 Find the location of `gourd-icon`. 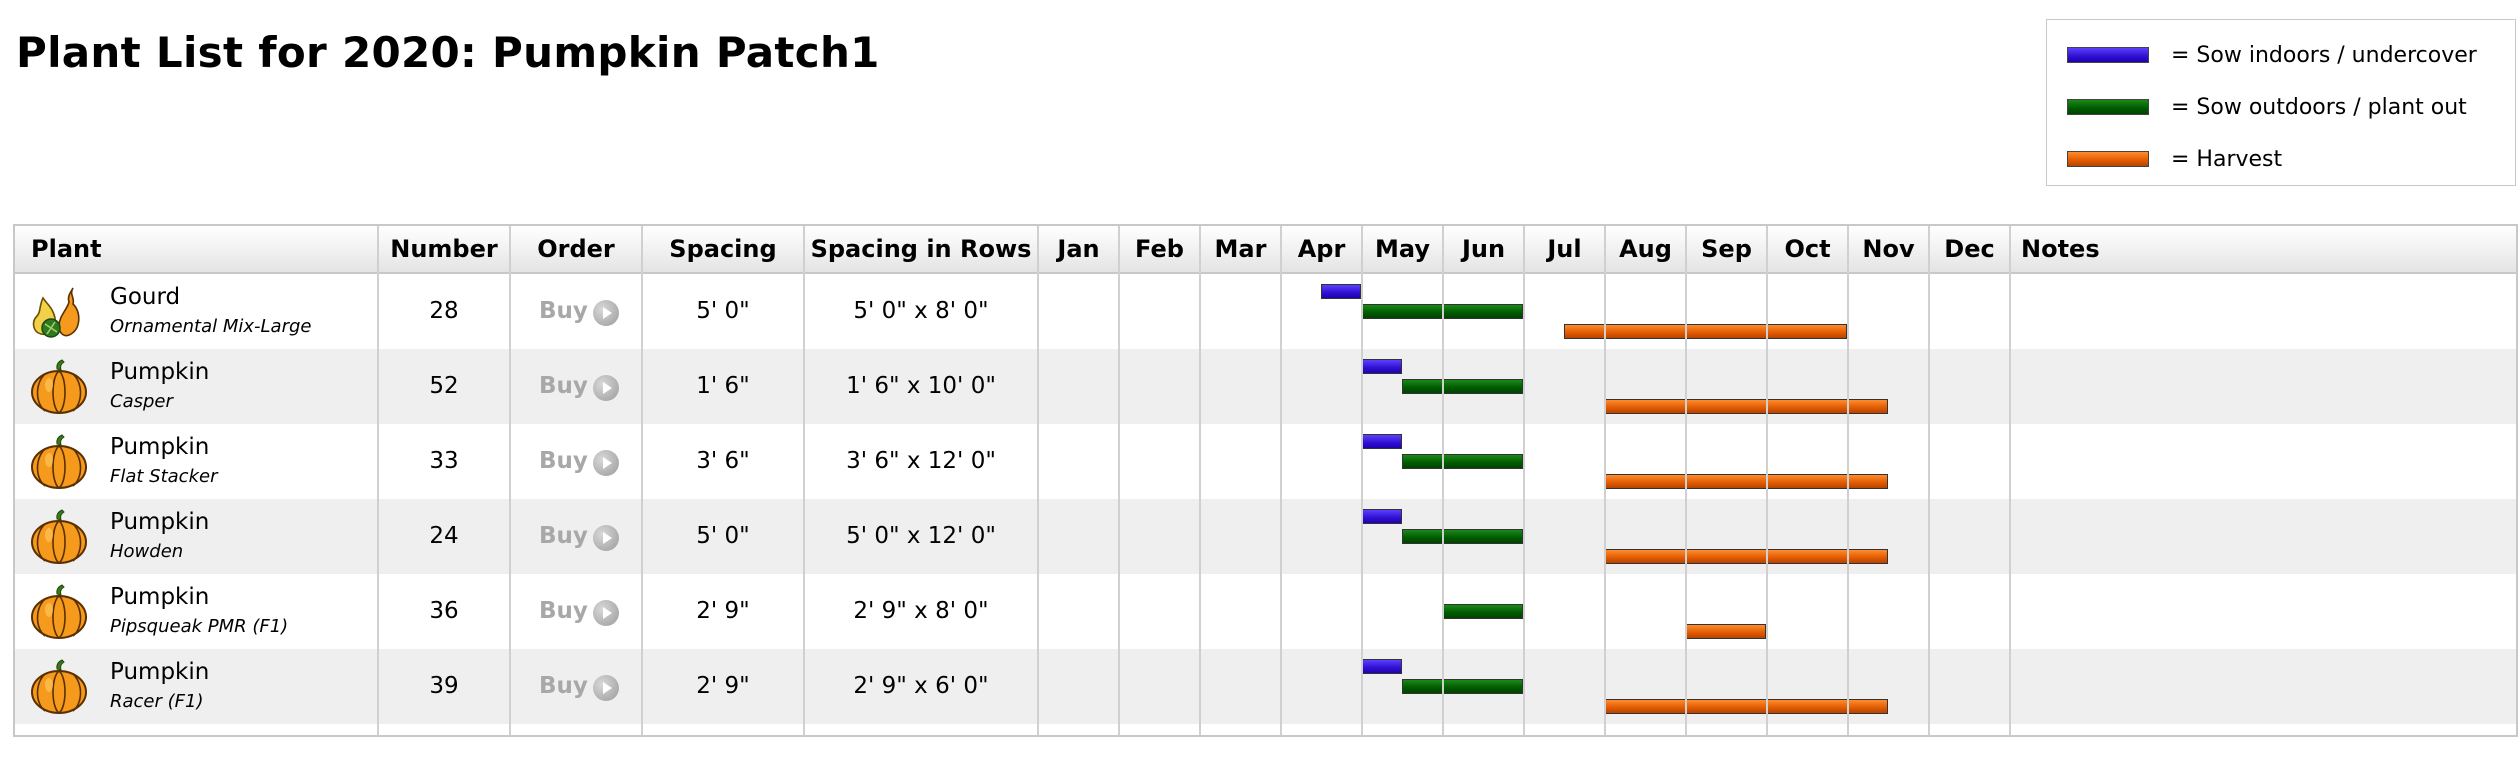

gourd-icon is located at coordinates (59, 312).